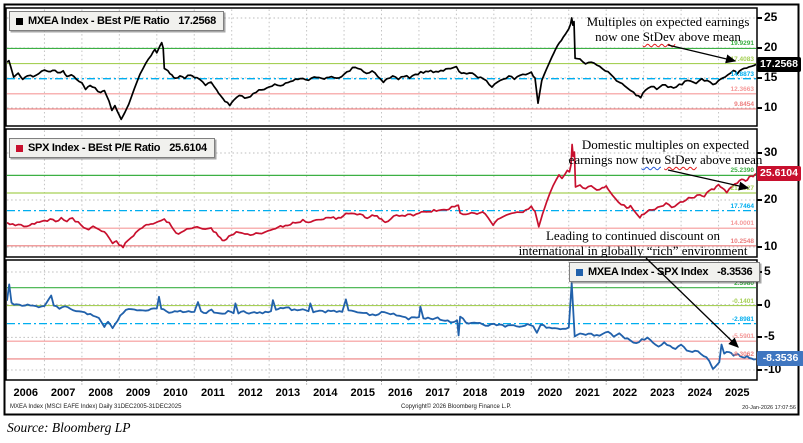 Image resolution: width=803 pixels, height=443 pixels. I want to click on footer-timestamp: 20-Jan-2026 17:07:56, so click(769, 408).